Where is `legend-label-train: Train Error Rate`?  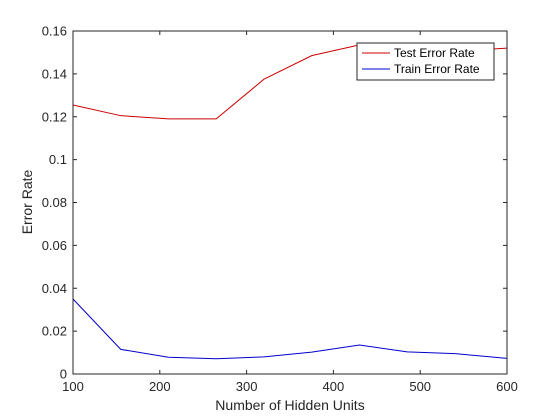 legend-label-train: Train Error Rate is located at coordinates (437, 69).